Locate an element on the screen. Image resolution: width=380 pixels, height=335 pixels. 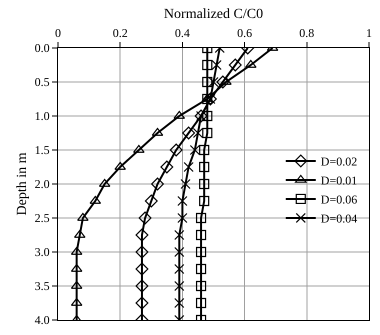
legend-label: D=0.01 is located at coordinates (339, 181).